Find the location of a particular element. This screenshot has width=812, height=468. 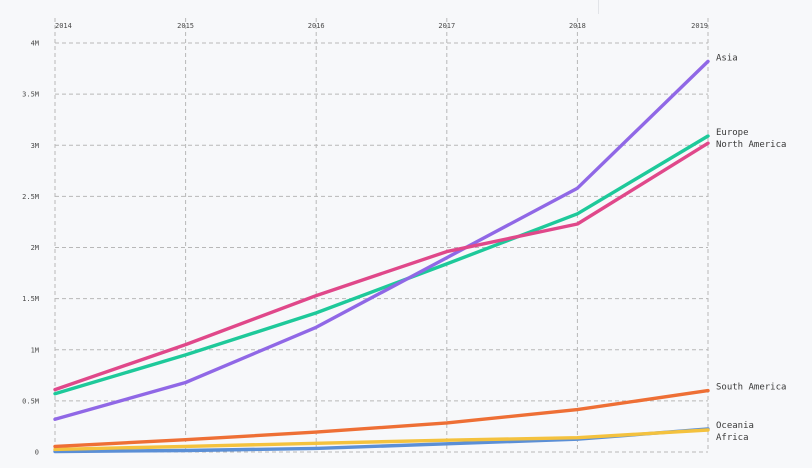

x-tick-label: 2014 is located at coordinates (63, 26).